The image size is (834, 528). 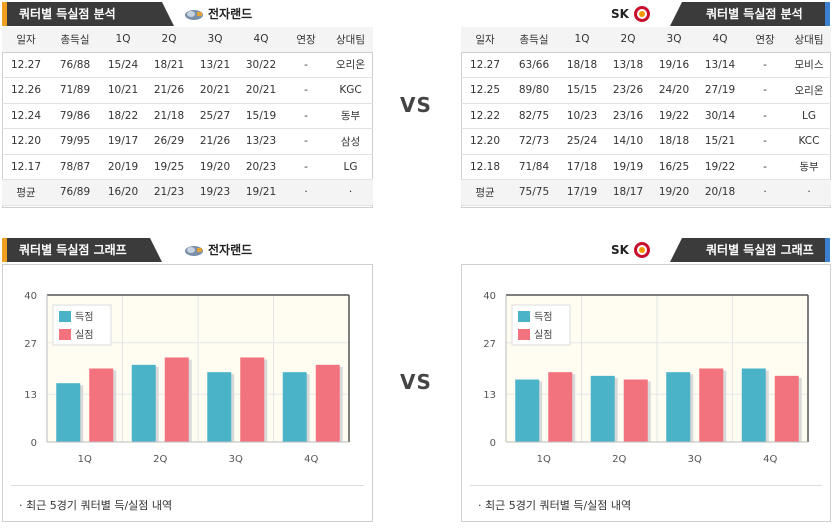 I want to click on table-cell: 12.26, so click(x=26, y=90).